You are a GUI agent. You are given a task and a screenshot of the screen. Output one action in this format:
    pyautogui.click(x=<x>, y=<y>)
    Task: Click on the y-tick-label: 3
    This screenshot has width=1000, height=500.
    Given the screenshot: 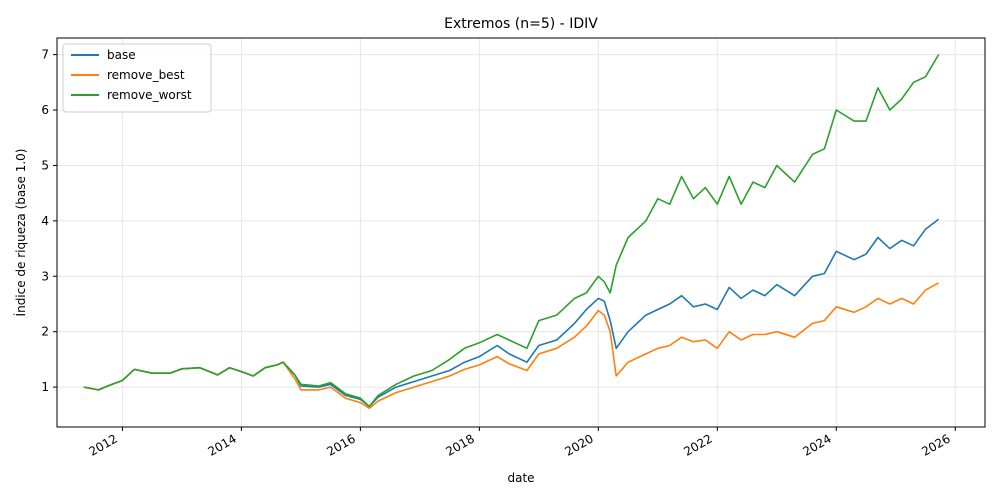 What is the action you would take?
    pyautogui.click(x=45, y=276)
    